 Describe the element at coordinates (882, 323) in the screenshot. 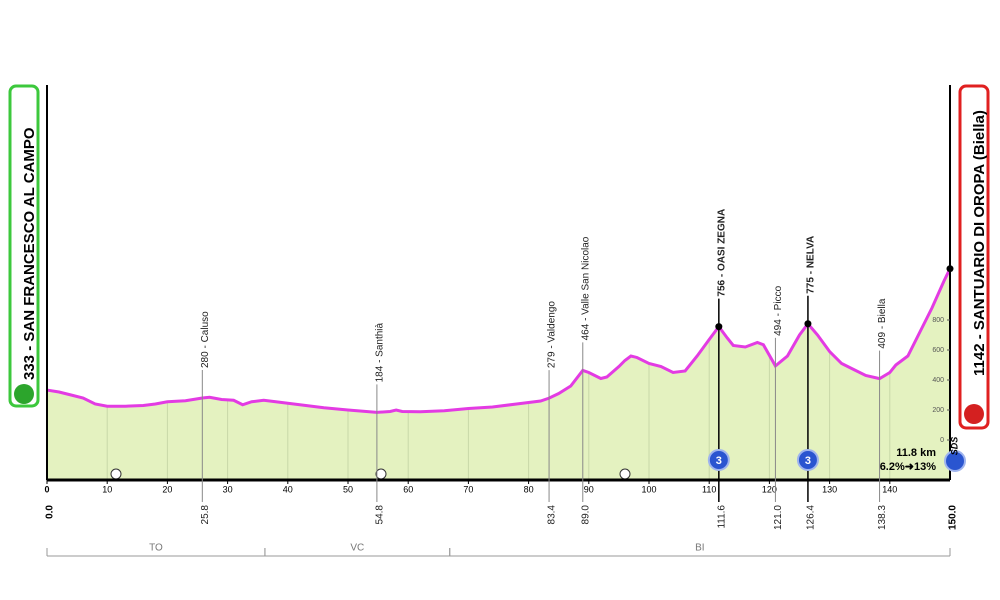

I see `place-label: 409 - Biella` at that location.